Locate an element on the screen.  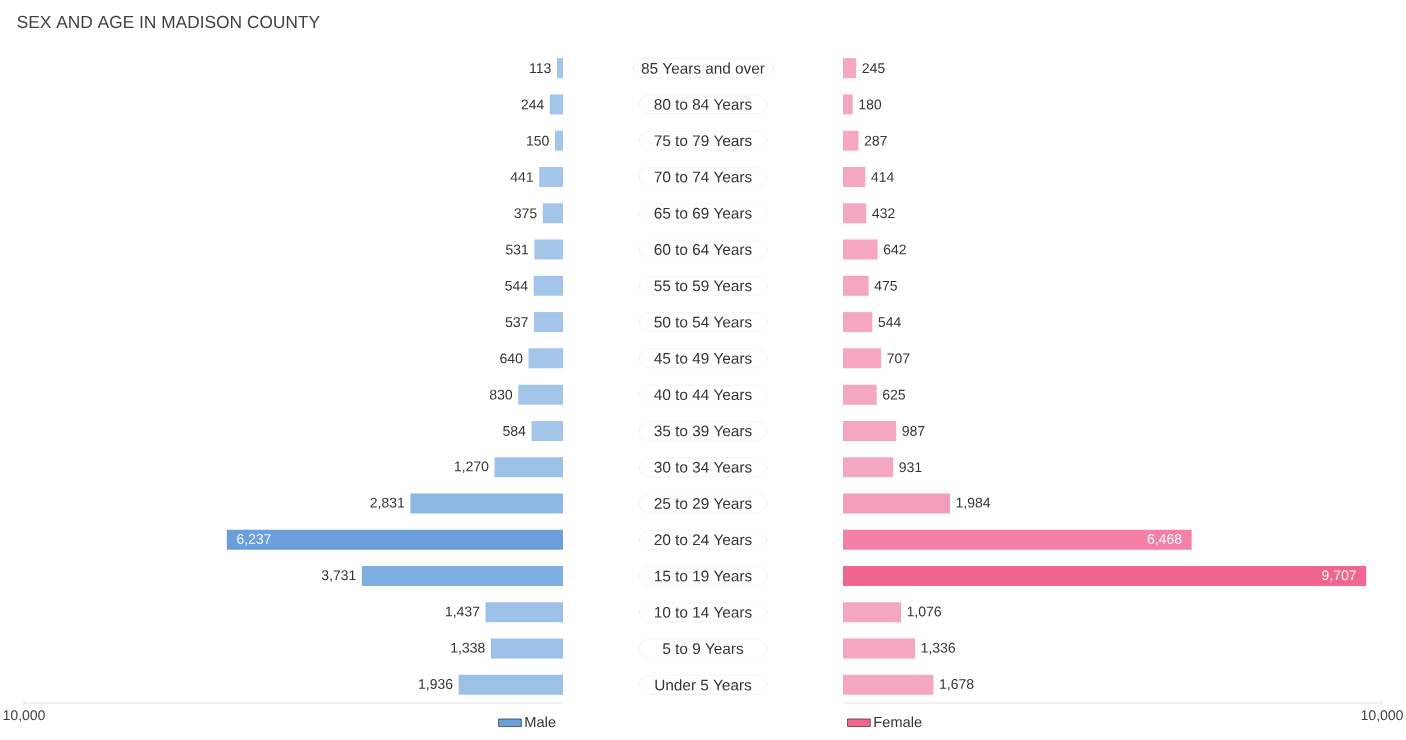
data-label: 1,984 is located at coordinates (973, 503).